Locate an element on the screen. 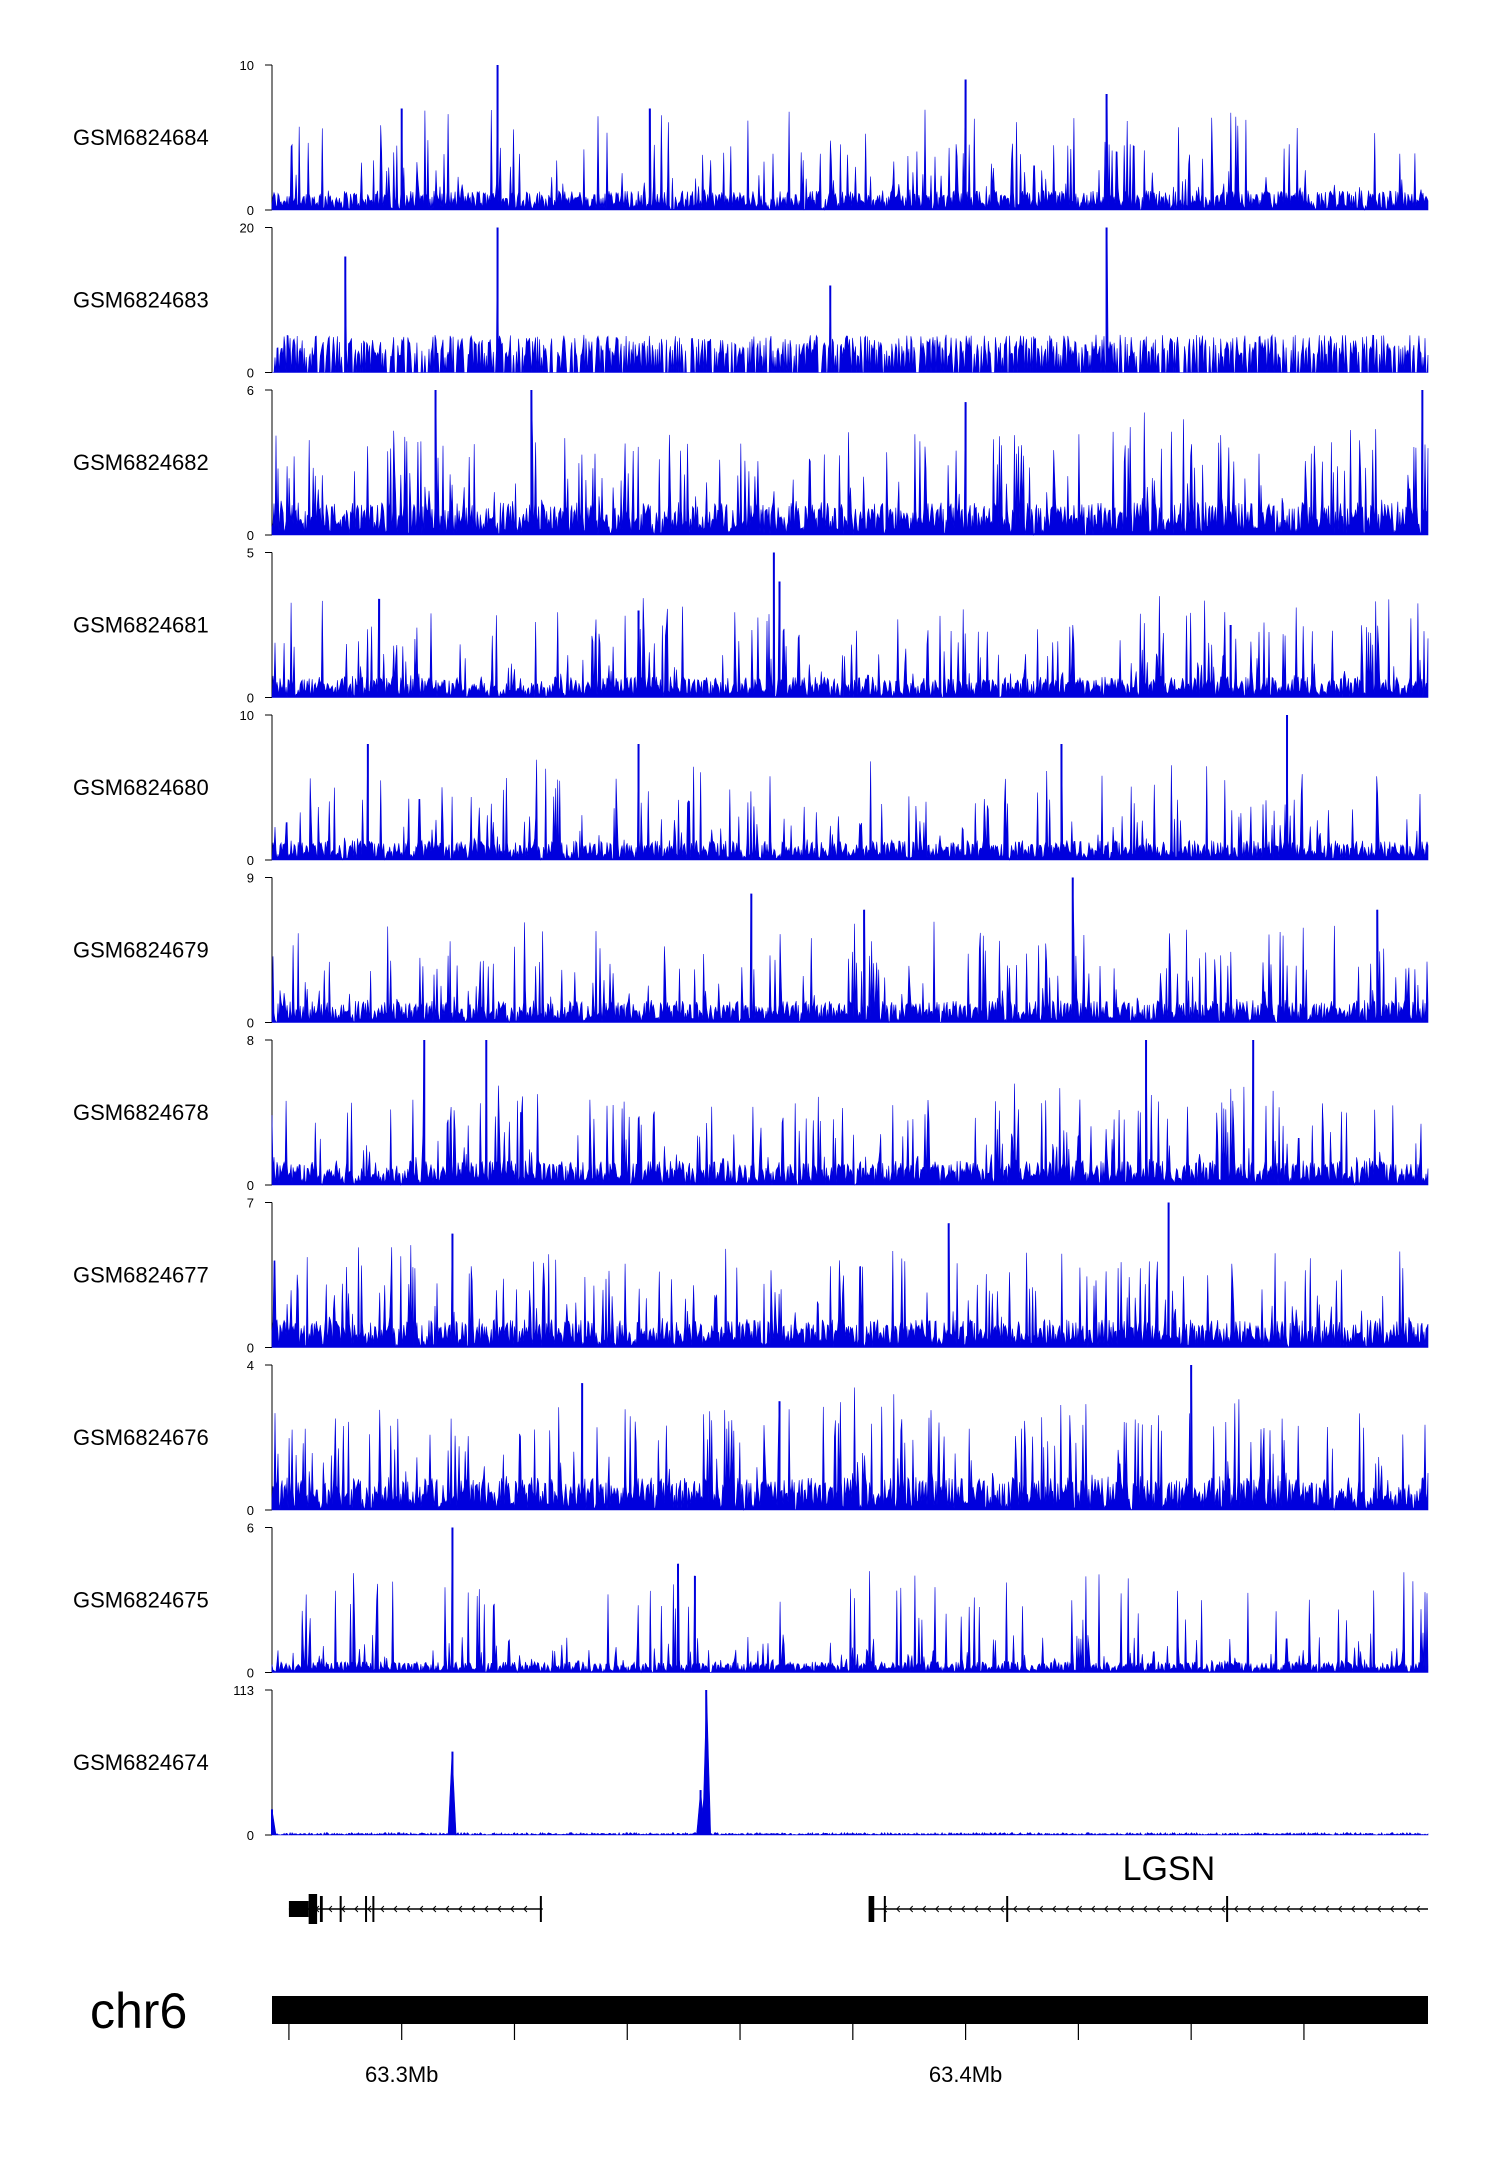  track-label: GSM6824679 is located at coordinates (141, 950).